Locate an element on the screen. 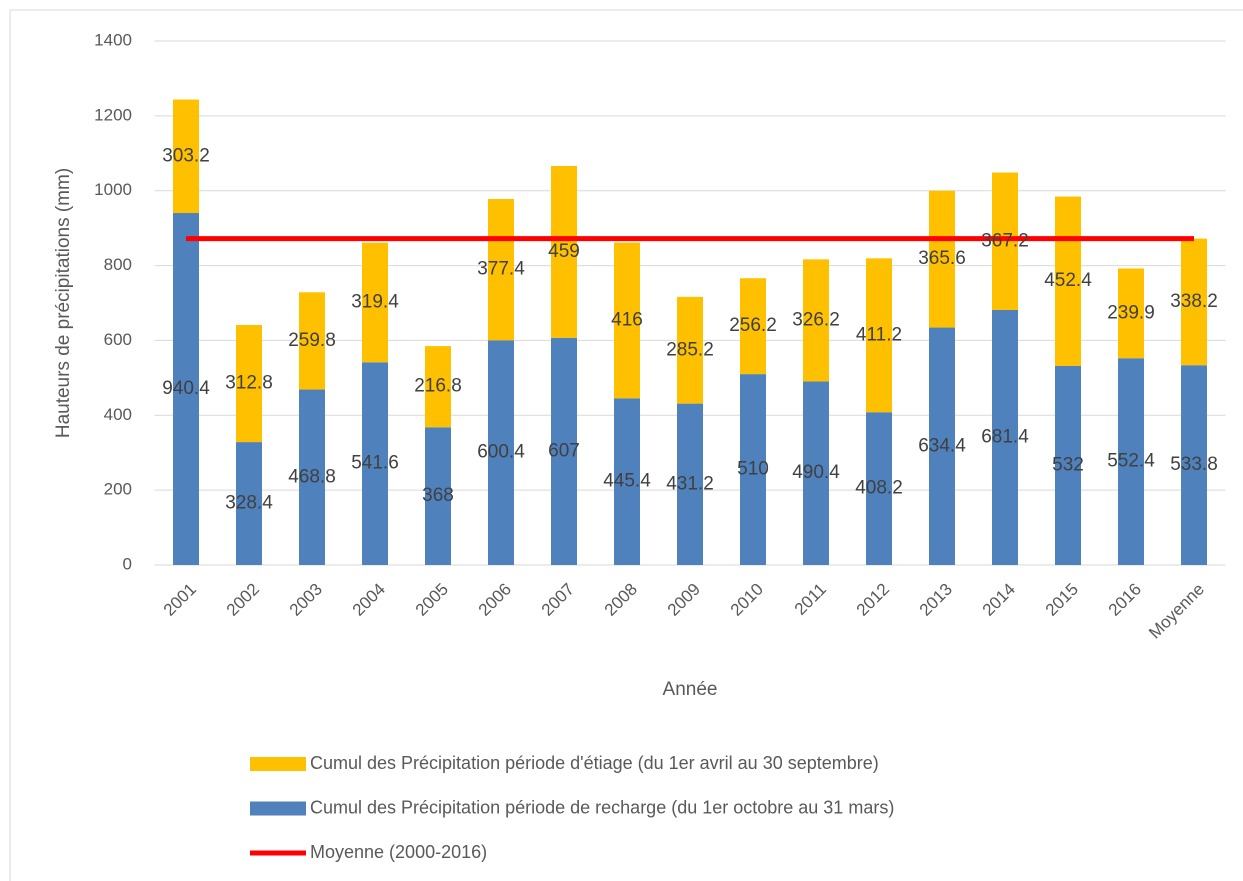 The height and width of the screenshot is (881, 1243). data-label: 940.4 is located at coordinates (186, 388).